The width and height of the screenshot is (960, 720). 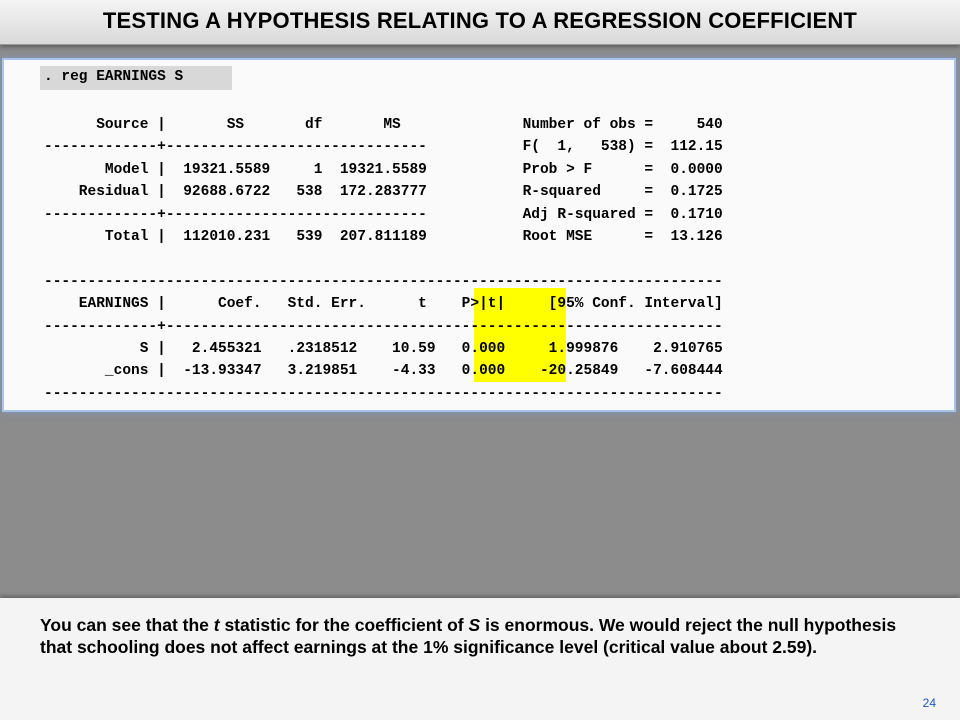 I want to click on caption-s-symbol: S, so click(x=474, y=625).